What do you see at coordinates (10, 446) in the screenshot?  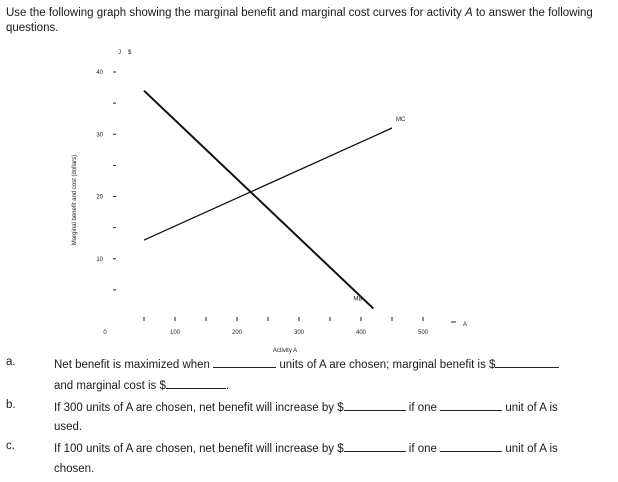 I see `question-label: c.` at bounding box center [10, 446].